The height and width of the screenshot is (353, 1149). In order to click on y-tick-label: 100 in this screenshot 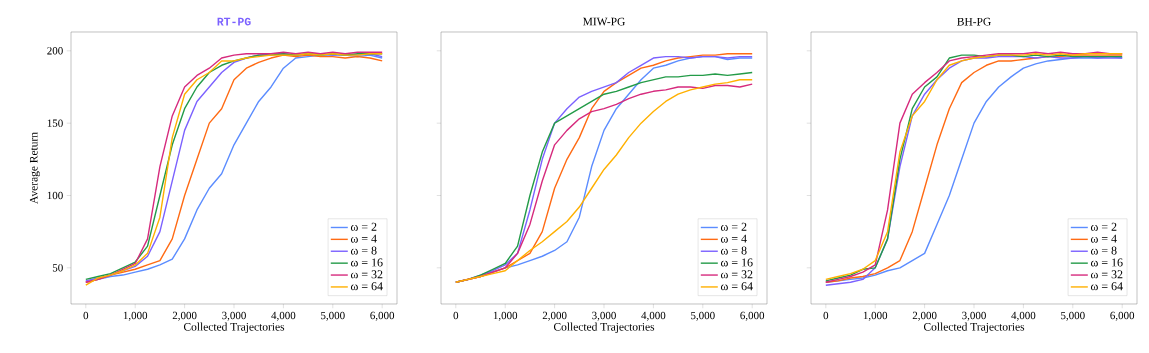, I will do `click(55, 195)`.